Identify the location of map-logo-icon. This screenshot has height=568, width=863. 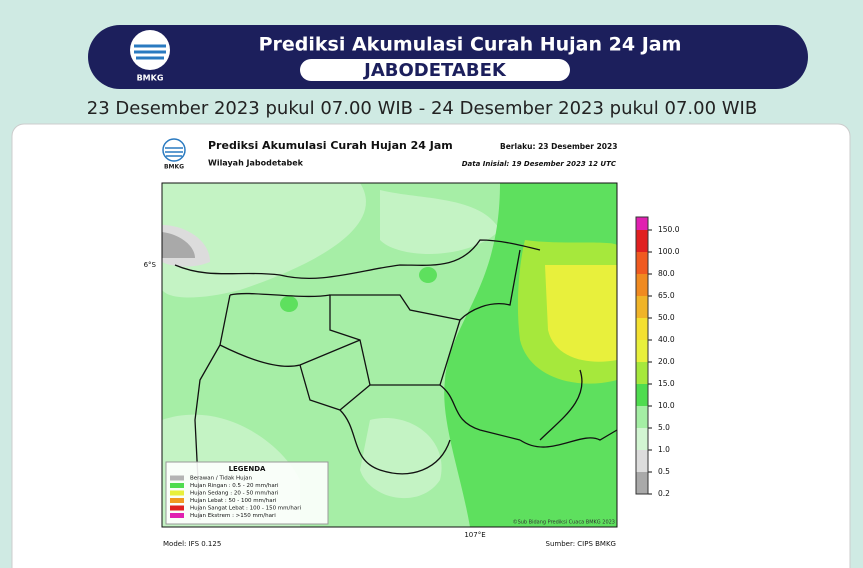
(174, 150).